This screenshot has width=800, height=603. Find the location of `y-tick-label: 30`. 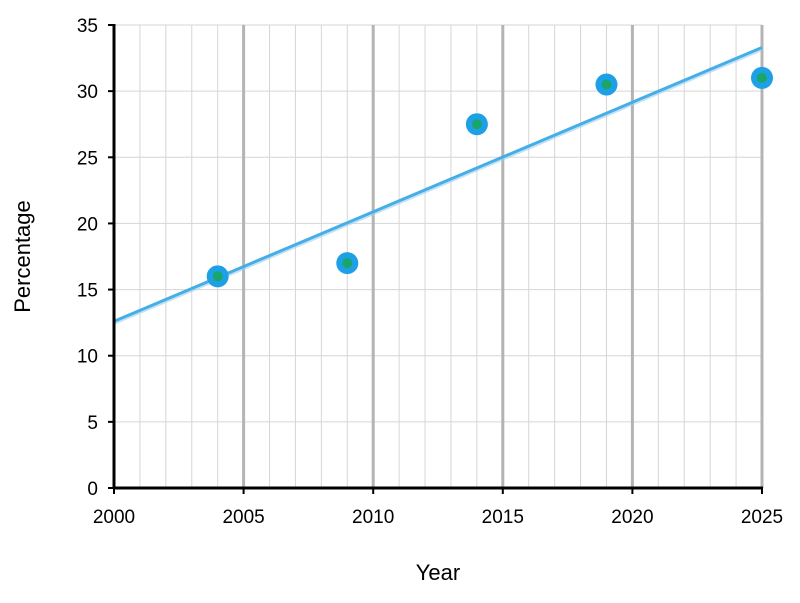

y-tick-label: 30 is located at coordinates (87, 92).